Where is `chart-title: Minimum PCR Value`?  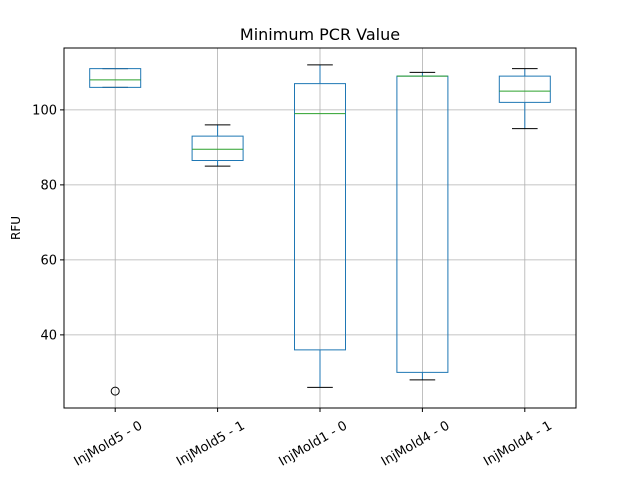
chart-title: Minimum PCR Value is located at coordinates (320, 34).